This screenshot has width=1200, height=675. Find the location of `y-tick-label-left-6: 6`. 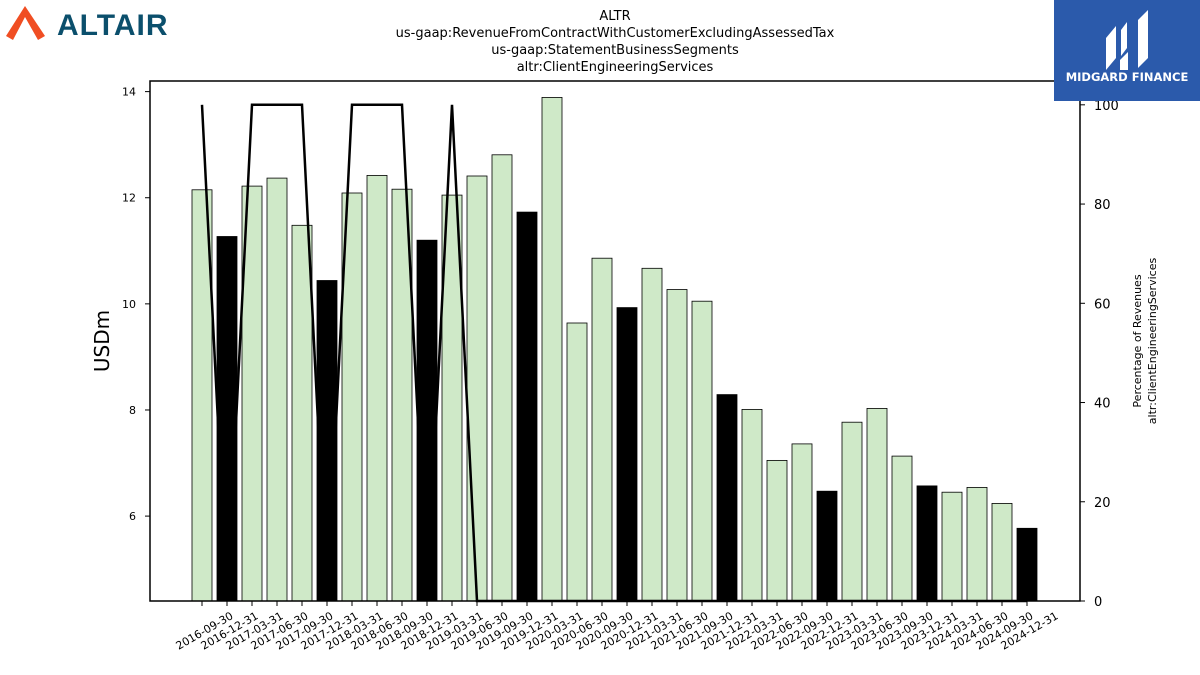

y-tick-label-left-6: 6 is located at coordinates (132, 516).